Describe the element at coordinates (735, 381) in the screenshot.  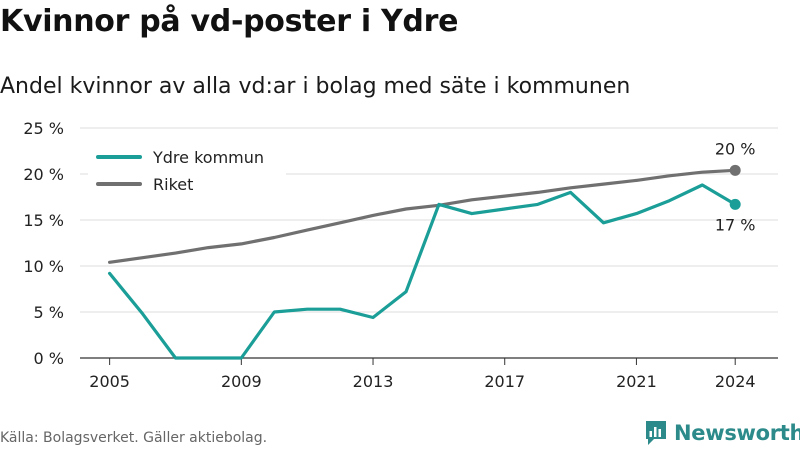
I see `x-tick-label: 2024` at that location.